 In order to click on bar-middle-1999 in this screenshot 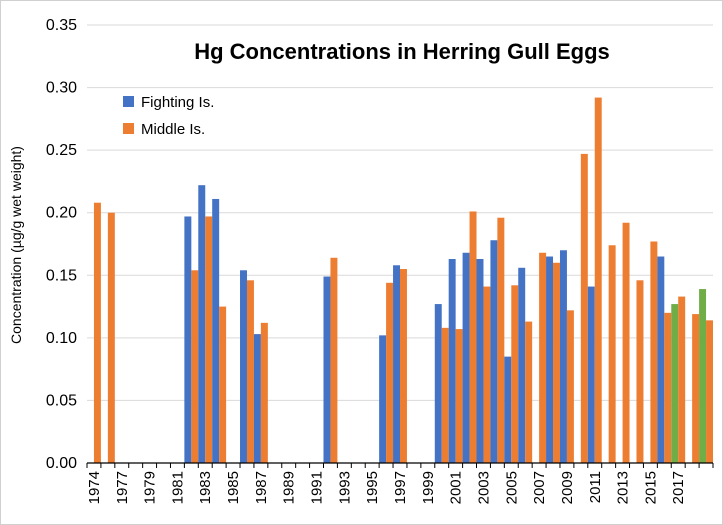, I will do `click(445, 395)`.